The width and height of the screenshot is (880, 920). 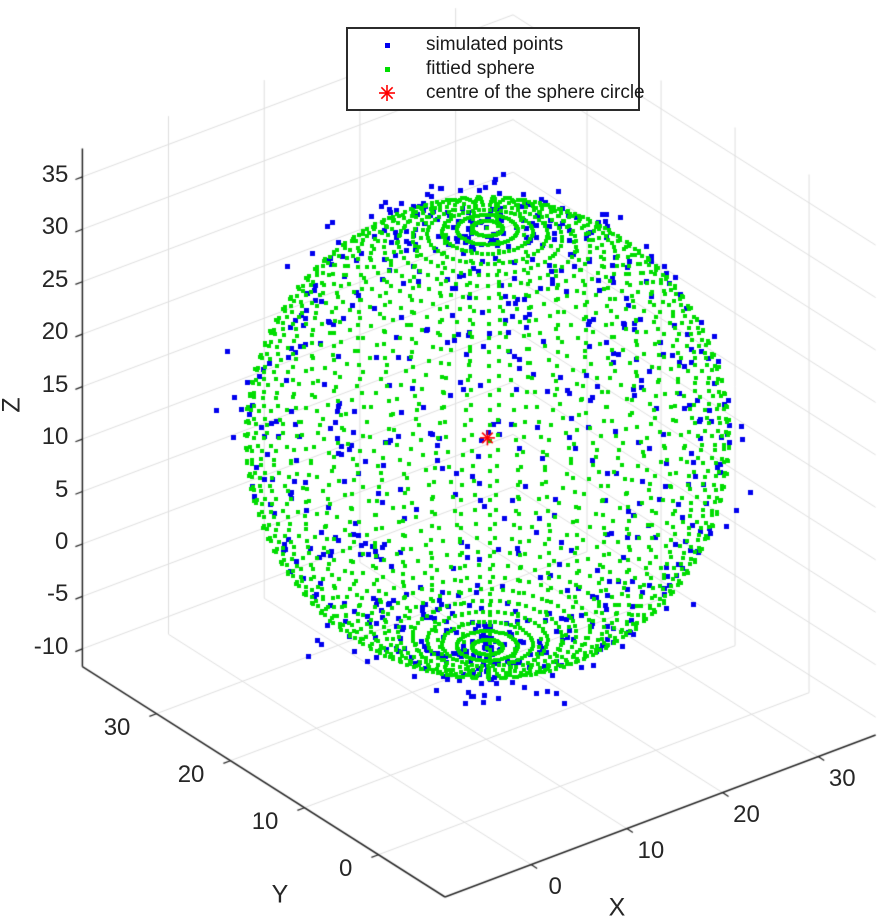 I want to click on z-tick-label: -10, so click(x=51, y=646).